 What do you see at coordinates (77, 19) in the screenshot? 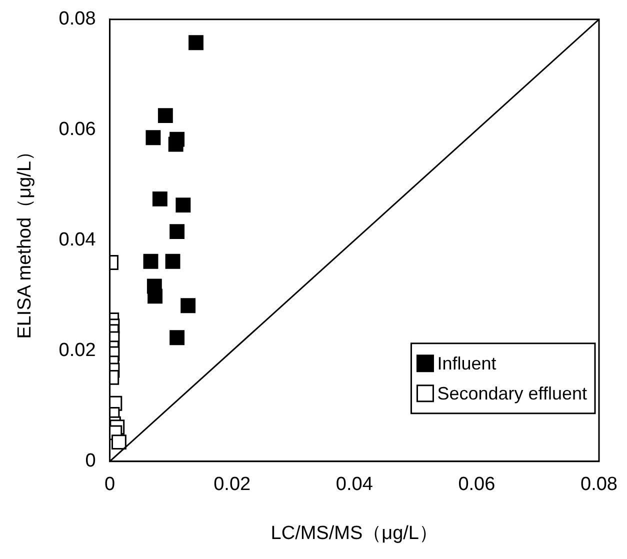
I see `y-tick-label: 0.08` at bounding box center [77, 19].